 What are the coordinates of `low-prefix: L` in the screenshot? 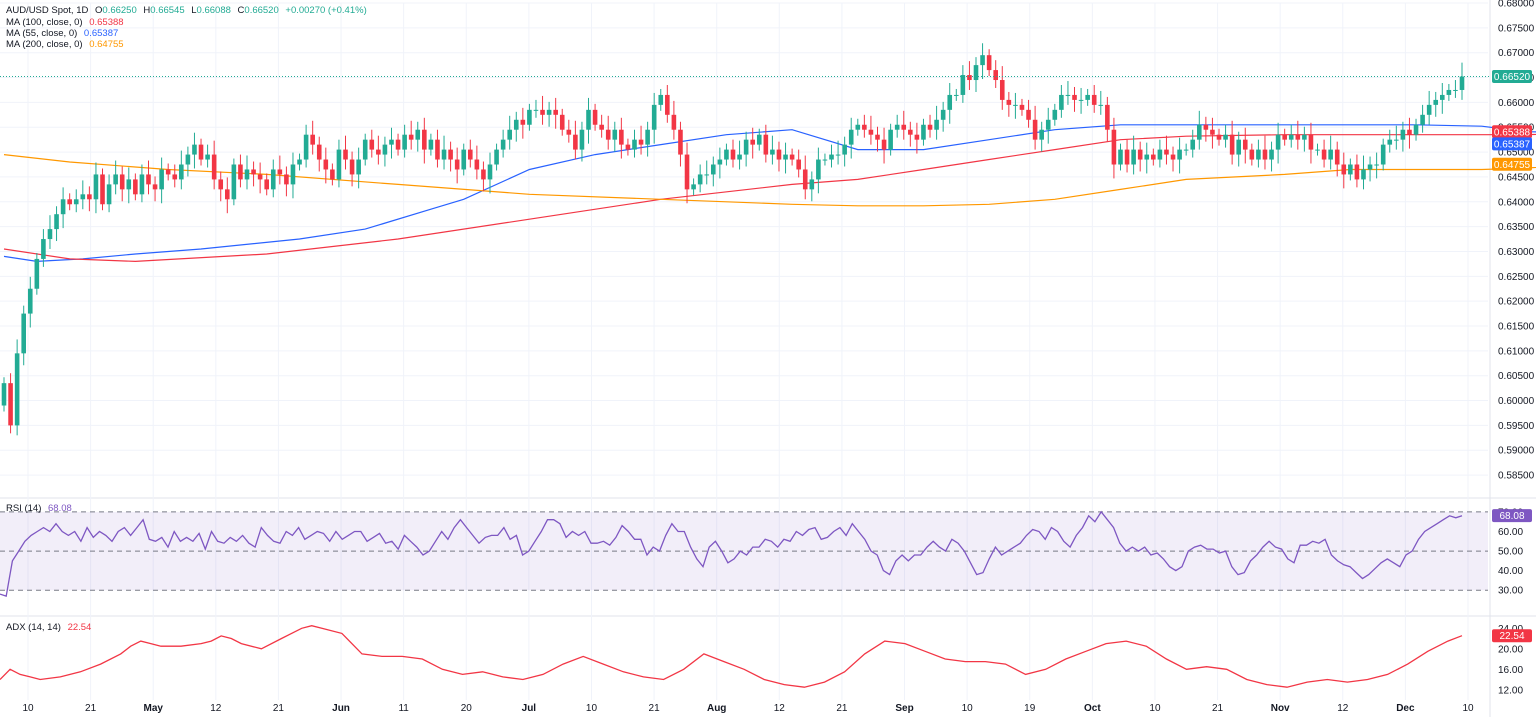 It's located at (193, 10).